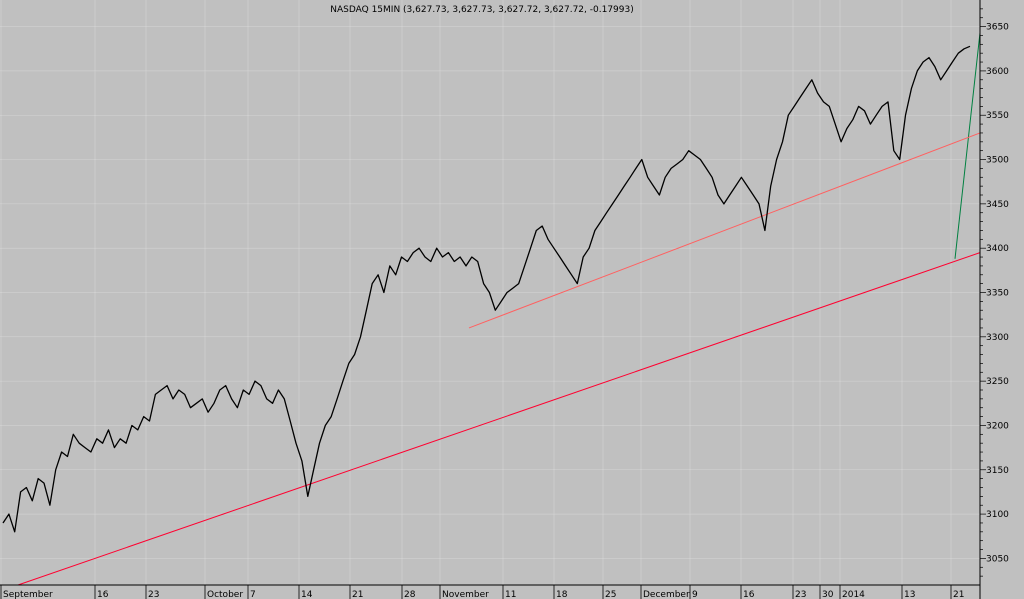 This screenshot has width=1024, height=599. What do you see at coordinates (909, 594) in the screenshot?
I see `x-tick-label-18: 13` at bounding box center [909, 594].